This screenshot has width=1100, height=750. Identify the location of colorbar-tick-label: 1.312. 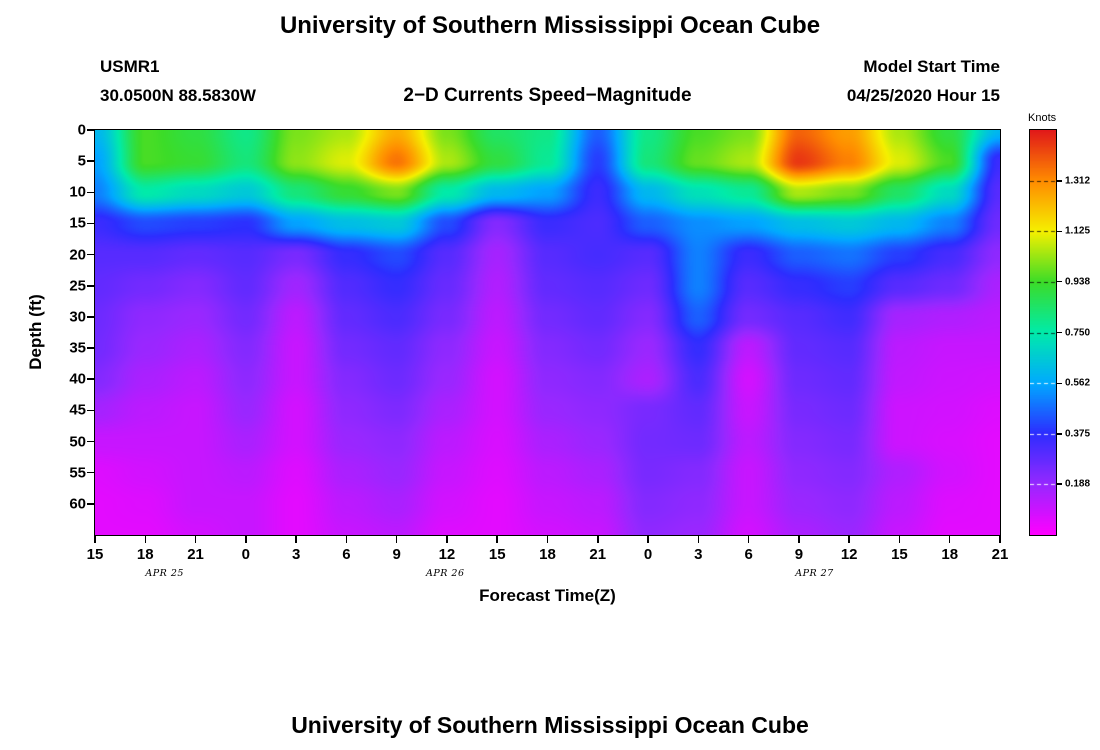
(1078, 181).